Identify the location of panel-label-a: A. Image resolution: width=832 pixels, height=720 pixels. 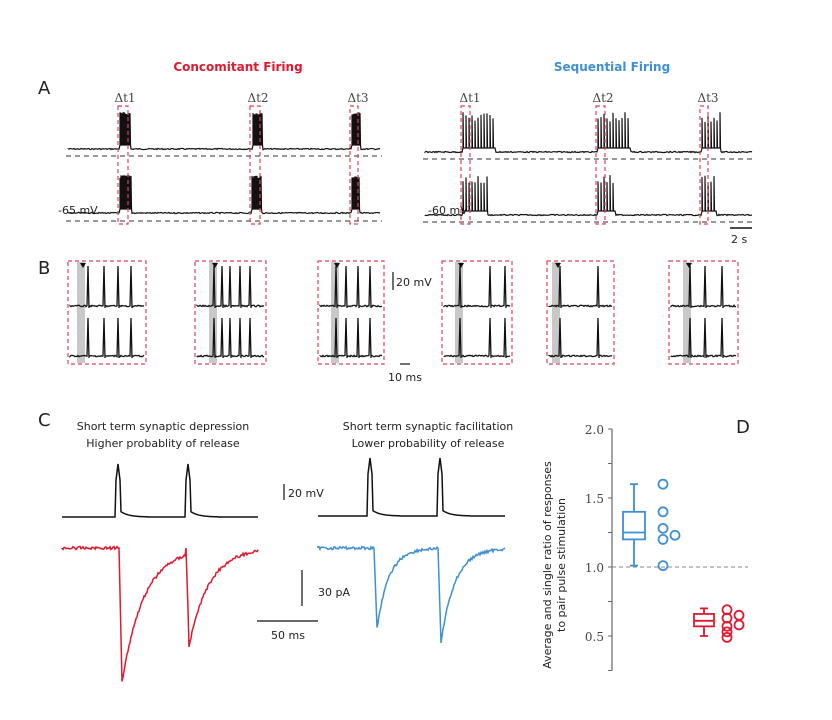
(44, 88).